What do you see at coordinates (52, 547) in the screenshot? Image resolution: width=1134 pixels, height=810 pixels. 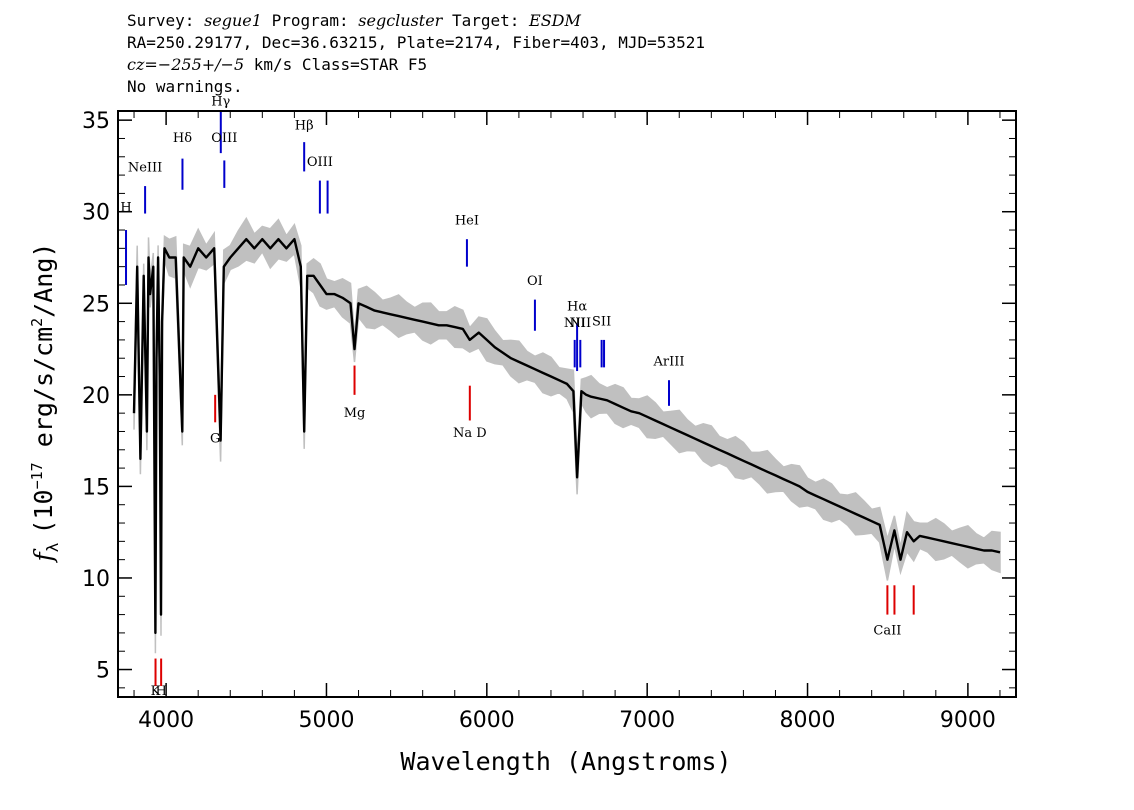 I see `y-axis-lambda: λ` at bounding box center [52, 547].